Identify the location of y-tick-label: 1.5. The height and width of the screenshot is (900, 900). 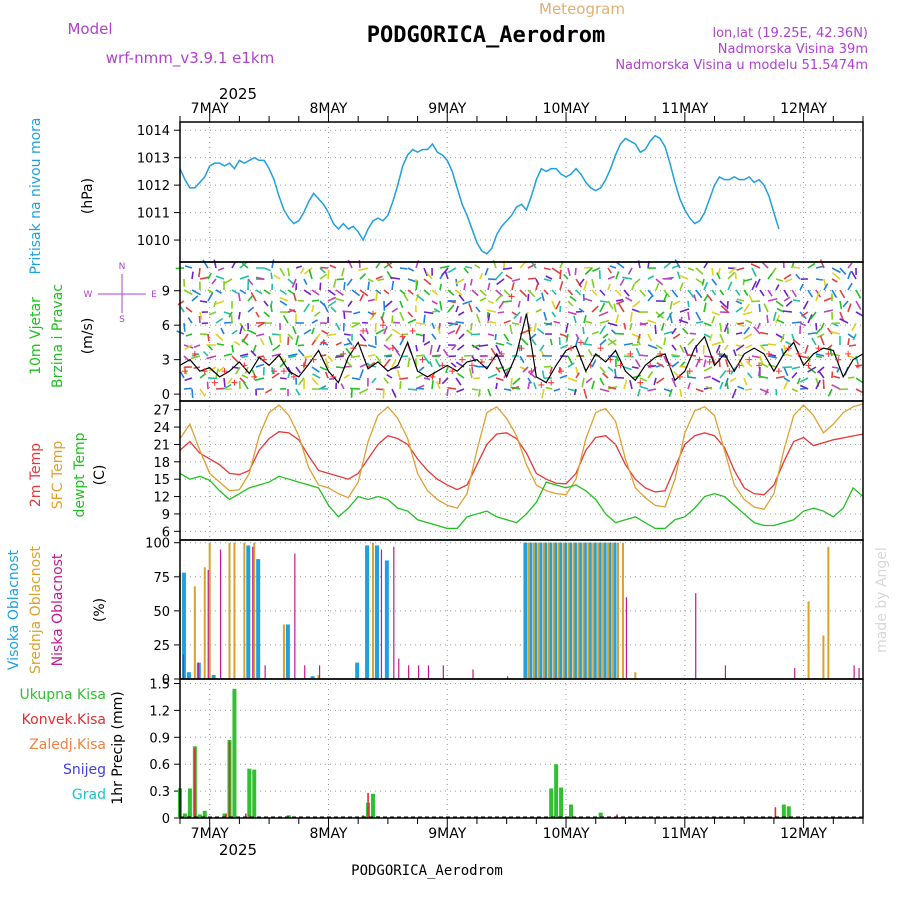
(159, 684).